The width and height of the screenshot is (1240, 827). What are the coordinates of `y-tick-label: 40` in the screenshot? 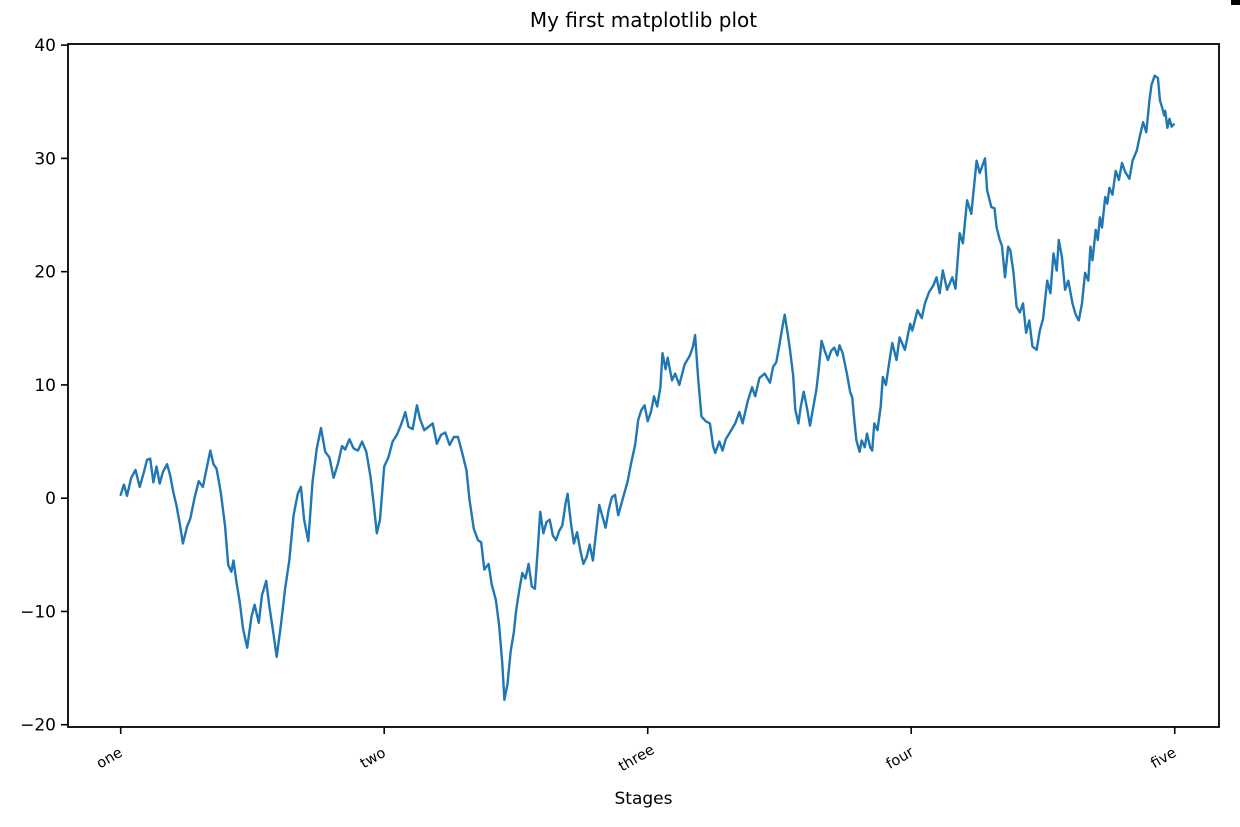 It's located at (45, 46).